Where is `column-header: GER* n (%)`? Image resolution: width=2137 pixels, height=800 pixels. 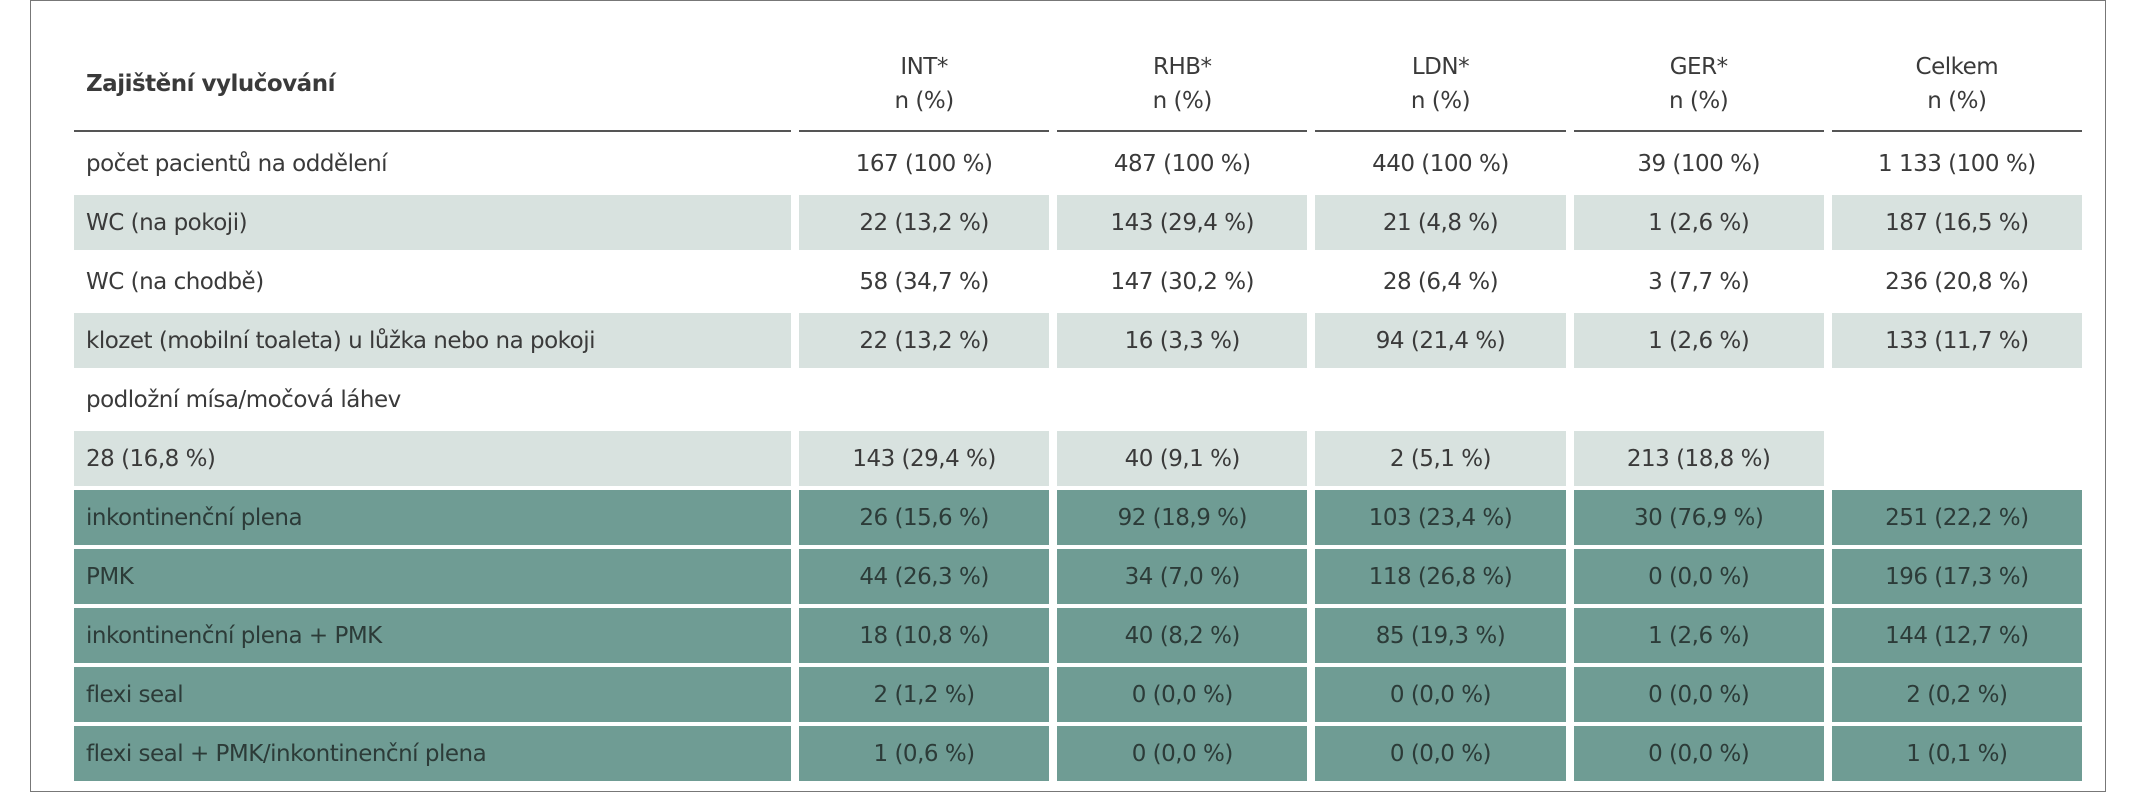 column-header: GER* n (%) is located at coordinates (1698, 85).